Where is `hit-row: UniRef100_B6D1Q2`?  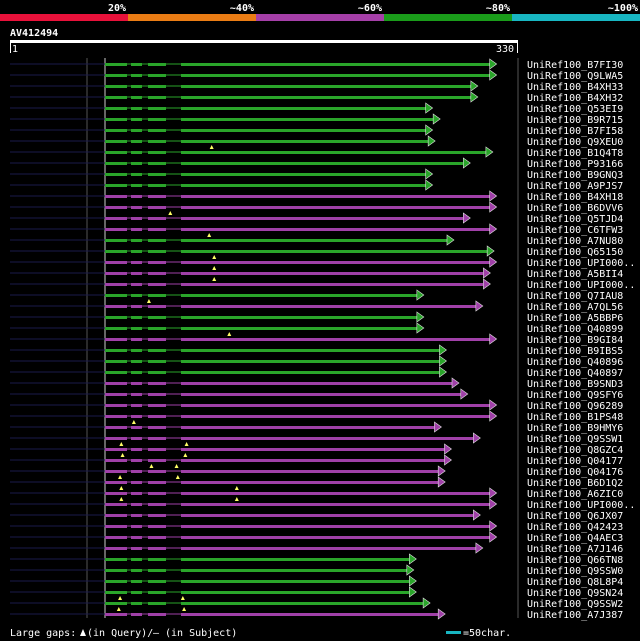 hit-row: UniRef100_B6D1Q2 is located at coordinates (316, 482).